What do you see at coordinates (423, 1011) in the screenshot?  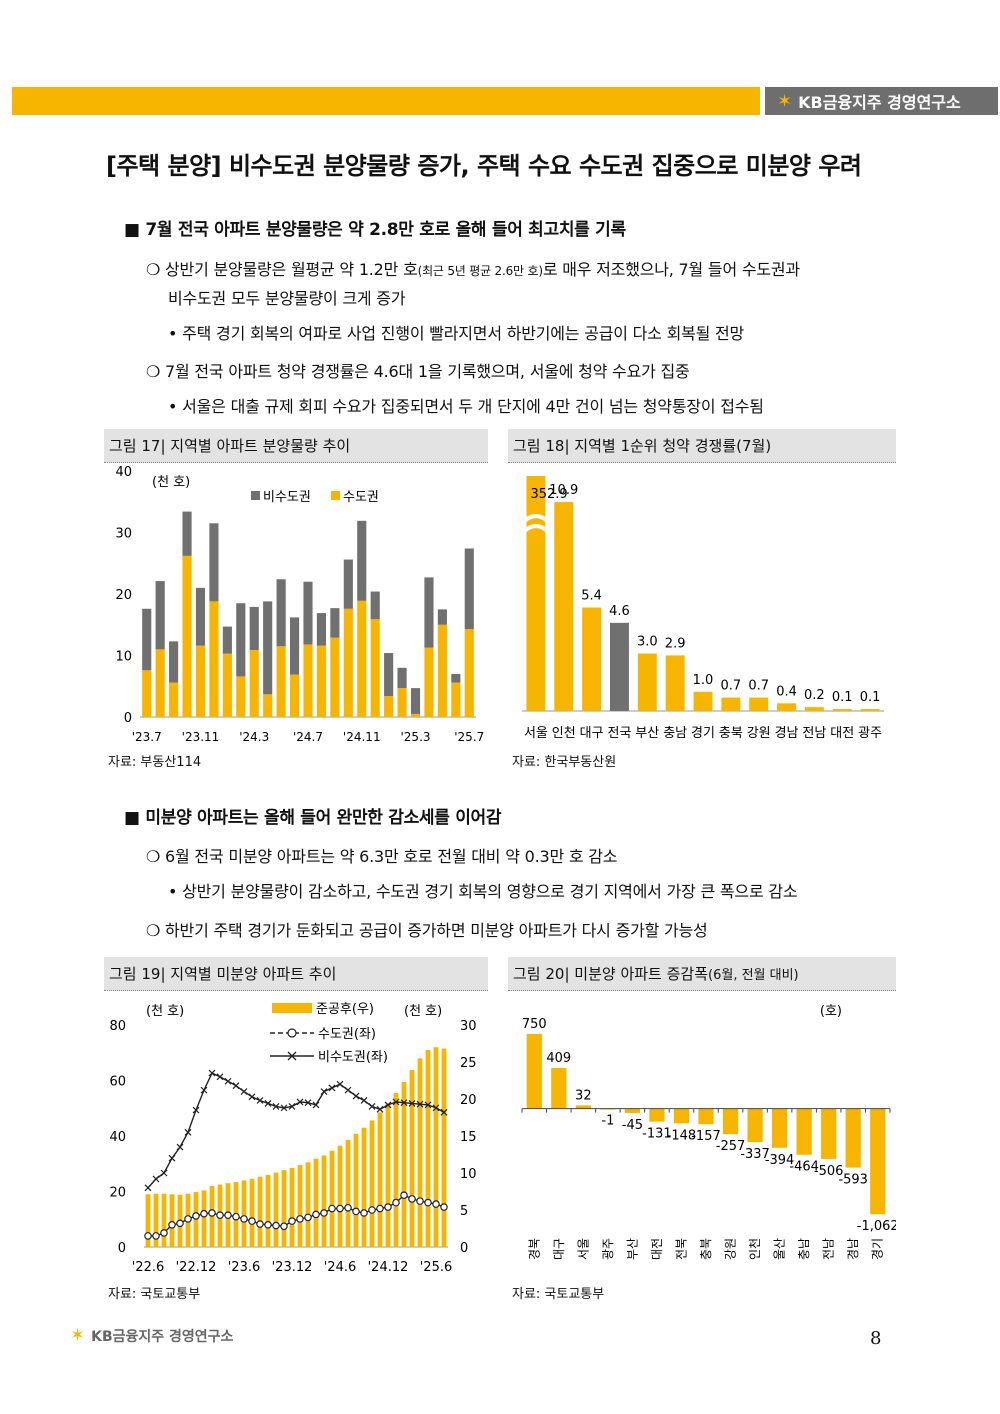 I see `left-unit-label: (천 호)` at bounding box center [423, 1011].